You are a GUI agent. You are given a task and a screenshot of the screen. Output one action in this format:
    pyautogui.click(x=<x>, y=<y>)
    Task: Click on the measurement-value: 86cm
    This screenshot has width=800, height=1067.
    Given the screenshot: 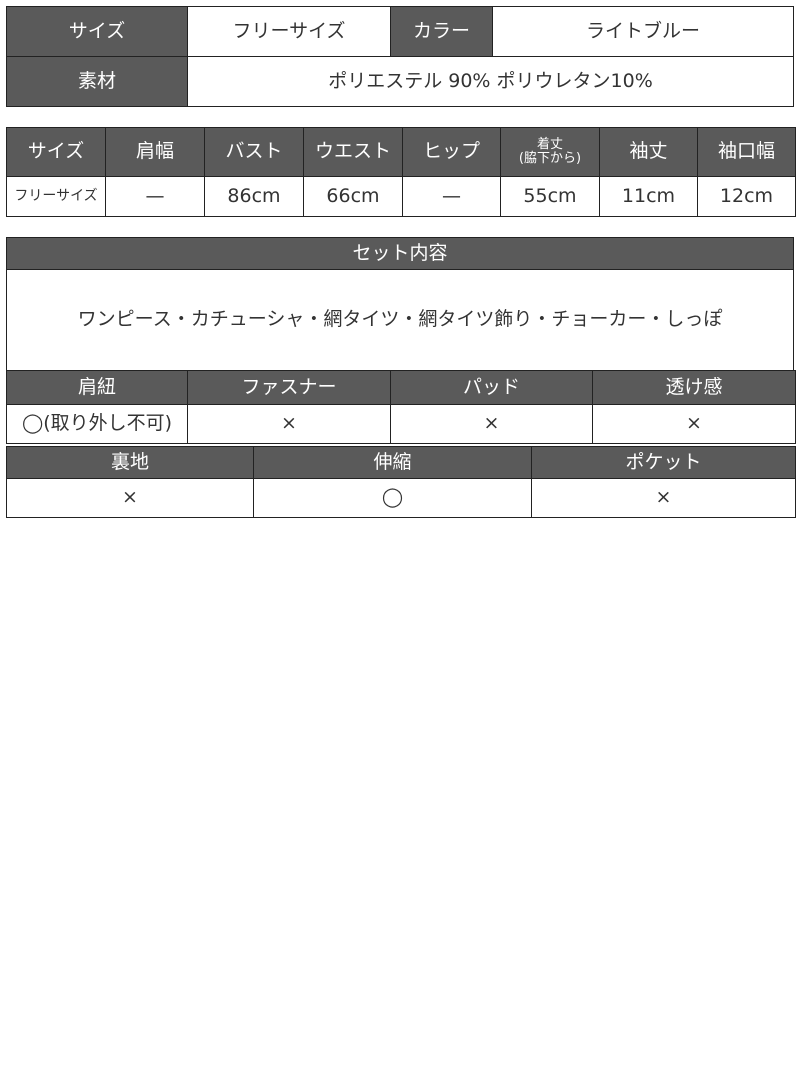 What is the action you would take?
    pyautogui.click(x=254, y=196)
    